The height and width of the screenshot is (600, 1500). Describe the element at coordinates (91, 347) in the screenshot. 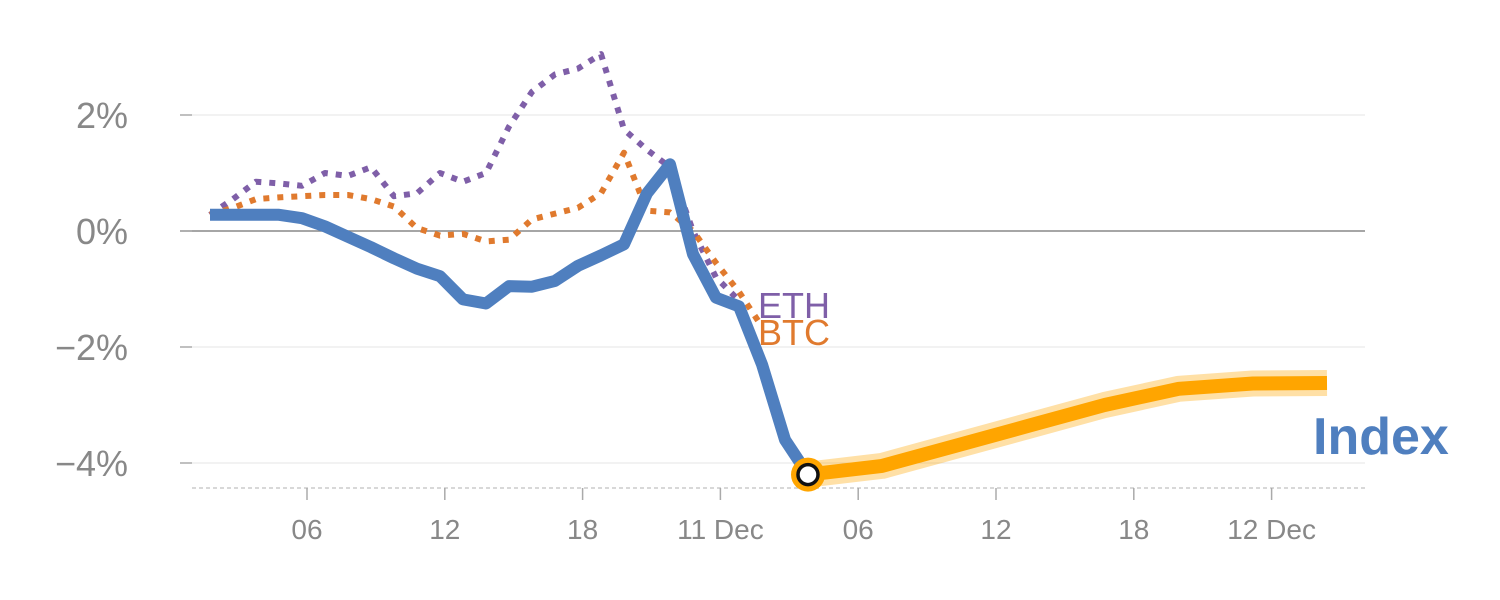

I see `y-tick-label: −2%` at that location.